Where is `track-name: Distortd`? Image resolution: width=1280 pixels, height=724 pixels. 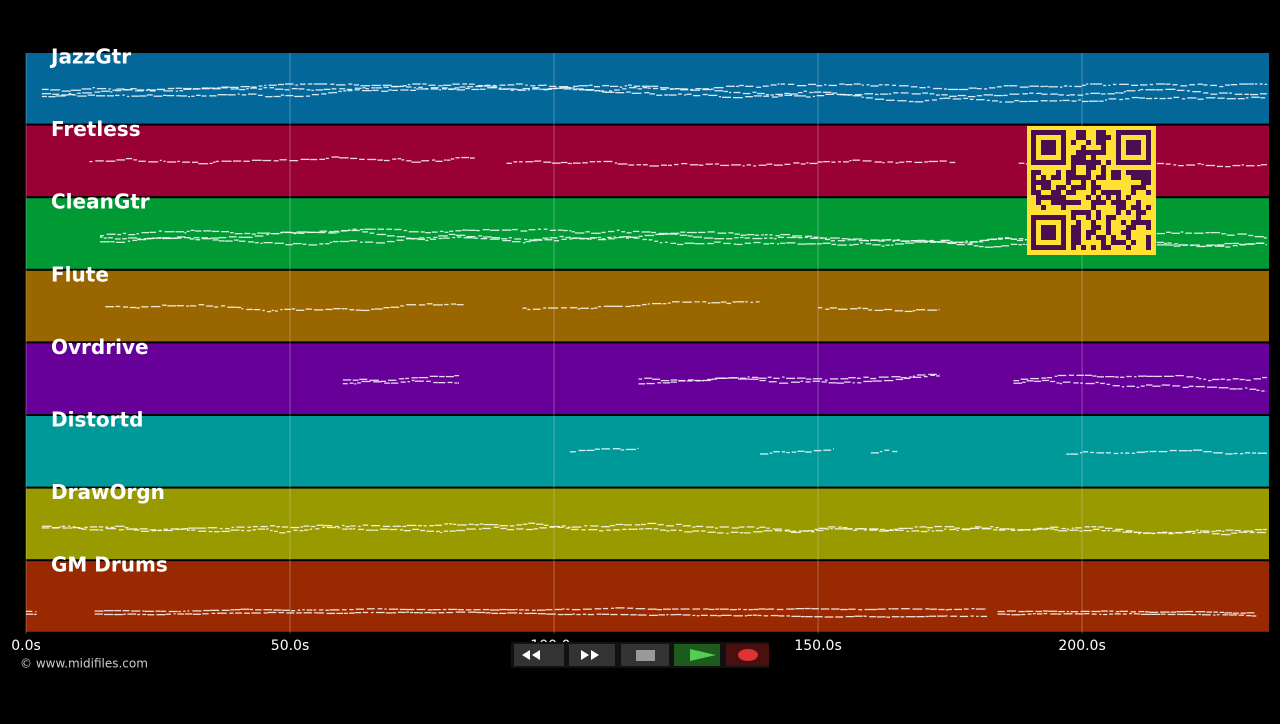 track-name: Distortd is located at coordinates (97, 420).